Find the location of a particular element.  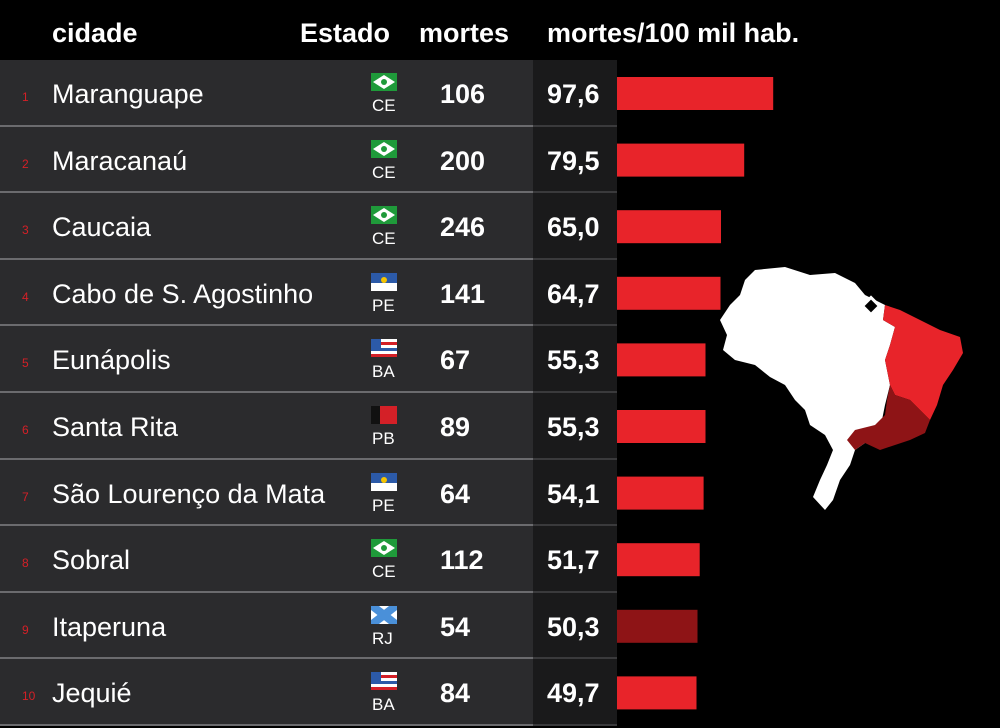

row-rate: 50,3 is located at coordinates (573, 626).